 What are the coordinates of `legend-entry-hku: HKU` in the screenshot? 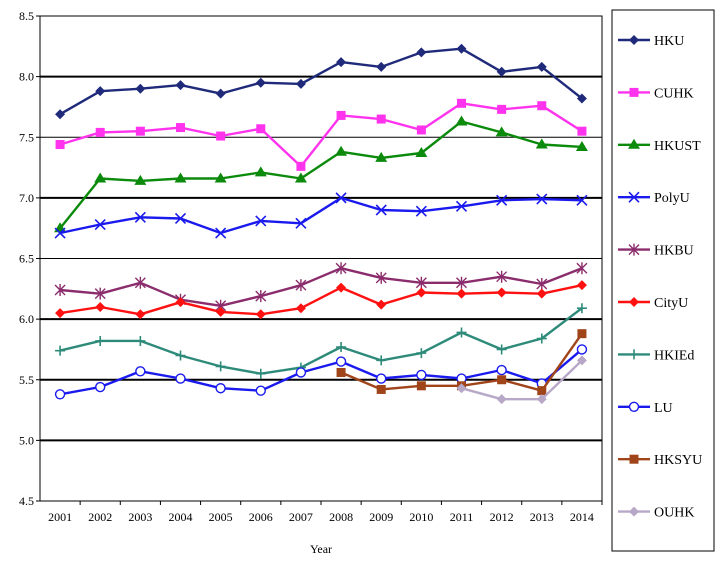 It's located at (651, 41).